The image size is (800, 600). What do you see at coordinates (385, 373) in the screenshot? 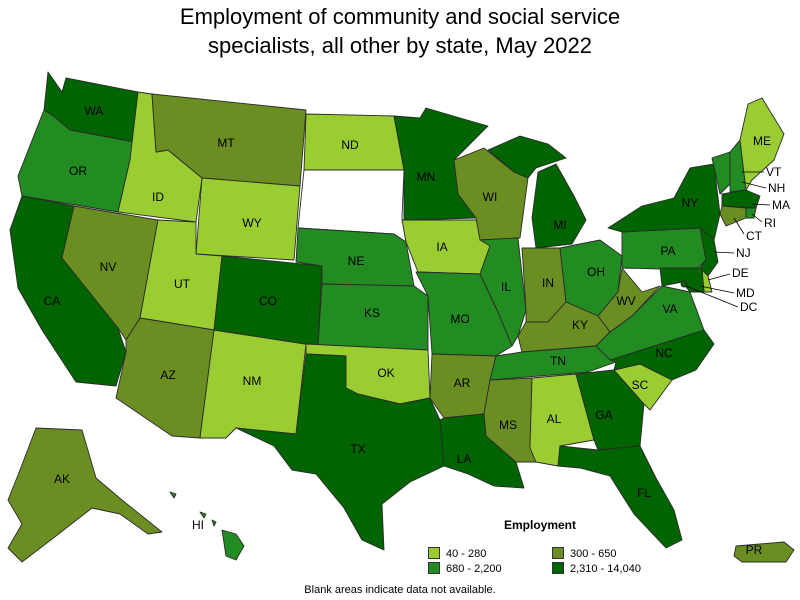
I see `state-label-ok: OK` at bounding box center [385, 373].